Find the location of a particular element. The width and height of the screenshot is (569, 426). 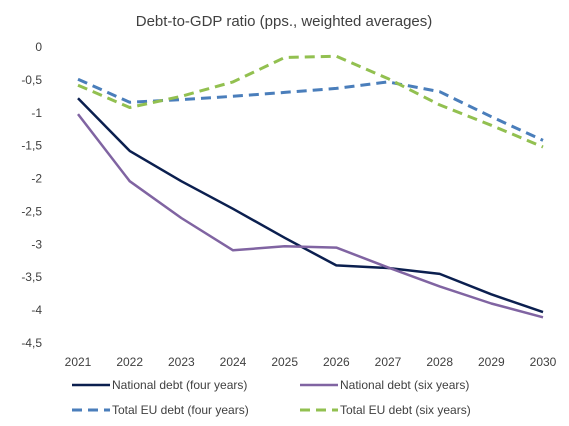

legend-label: Total EU debt (four years) is located at coordinates (180, 410).